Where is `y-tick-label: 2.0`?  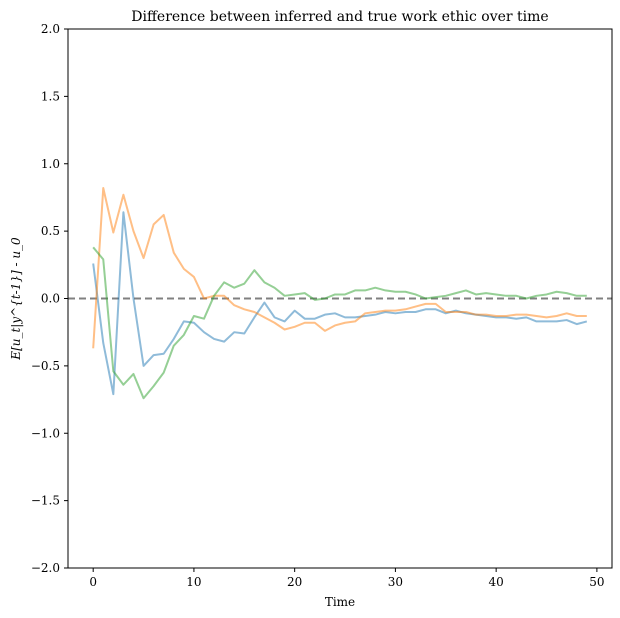
y-tick-label: 2.0 is located at coordinates (50, 29).